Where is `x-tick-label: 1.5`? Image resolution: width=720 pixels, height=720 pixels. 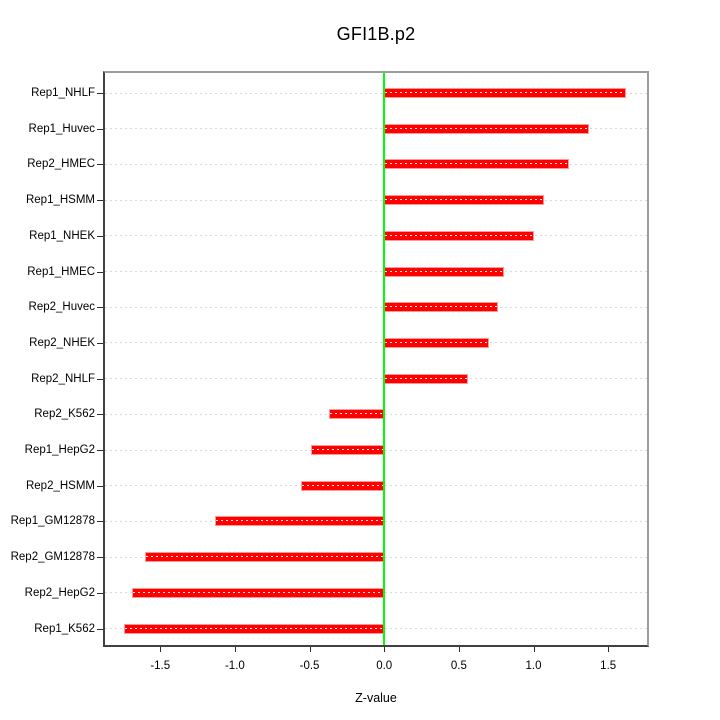 x-tick-label: 1.5 is located at coordinates (608, 666).